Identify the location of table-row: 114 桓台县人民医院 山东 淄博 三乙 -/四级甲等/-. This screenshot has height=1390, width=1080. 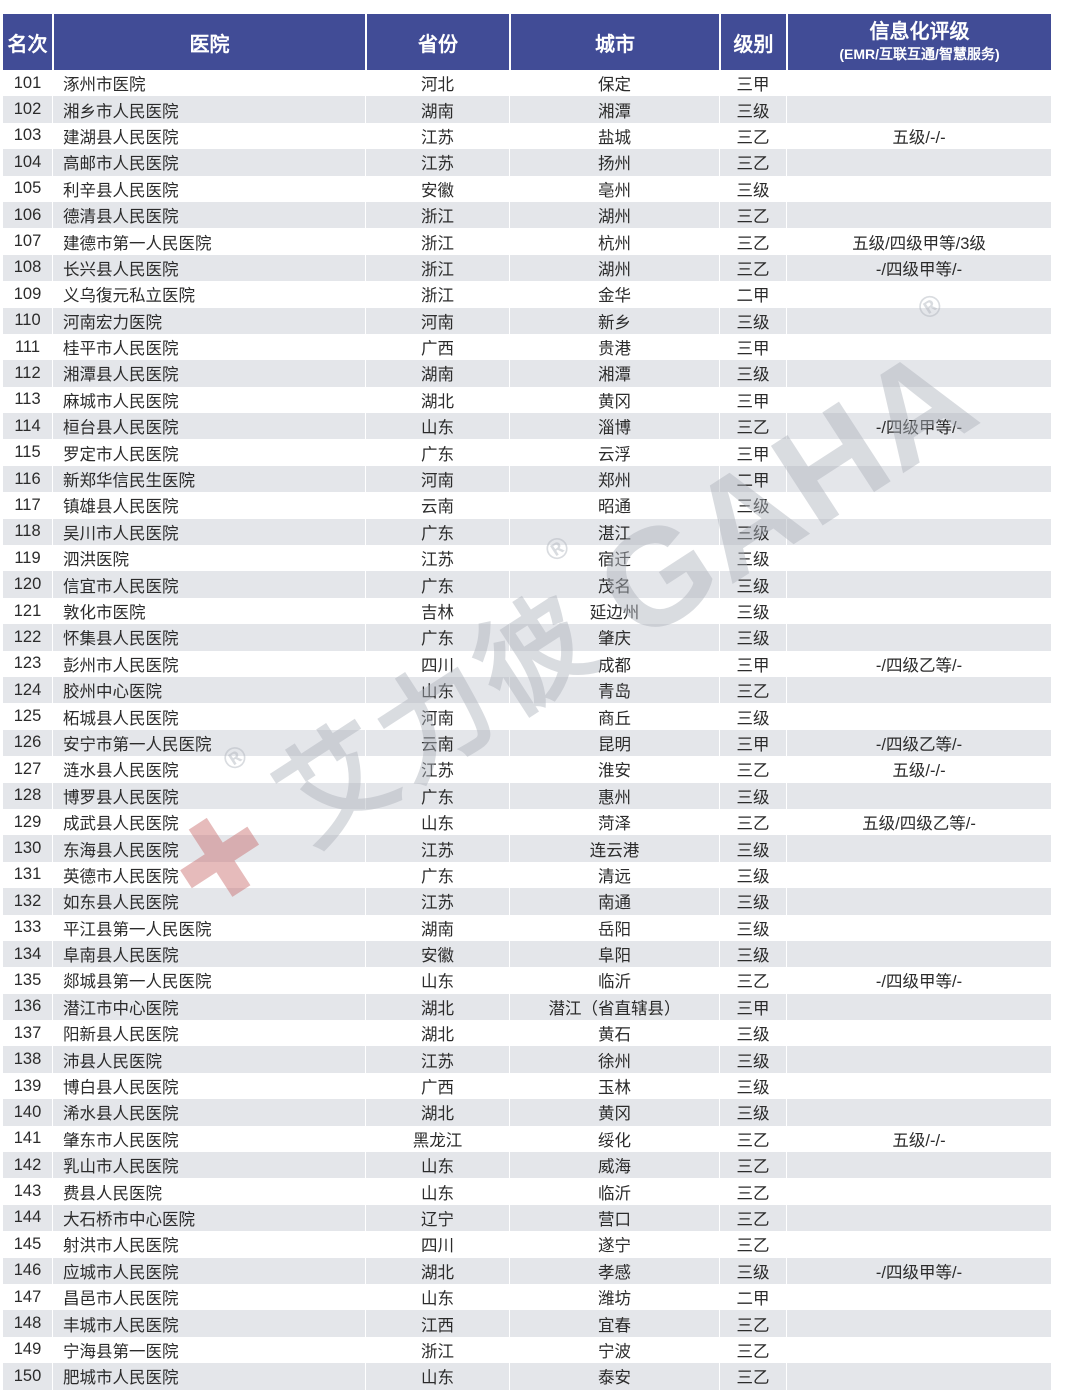
(527, 426).